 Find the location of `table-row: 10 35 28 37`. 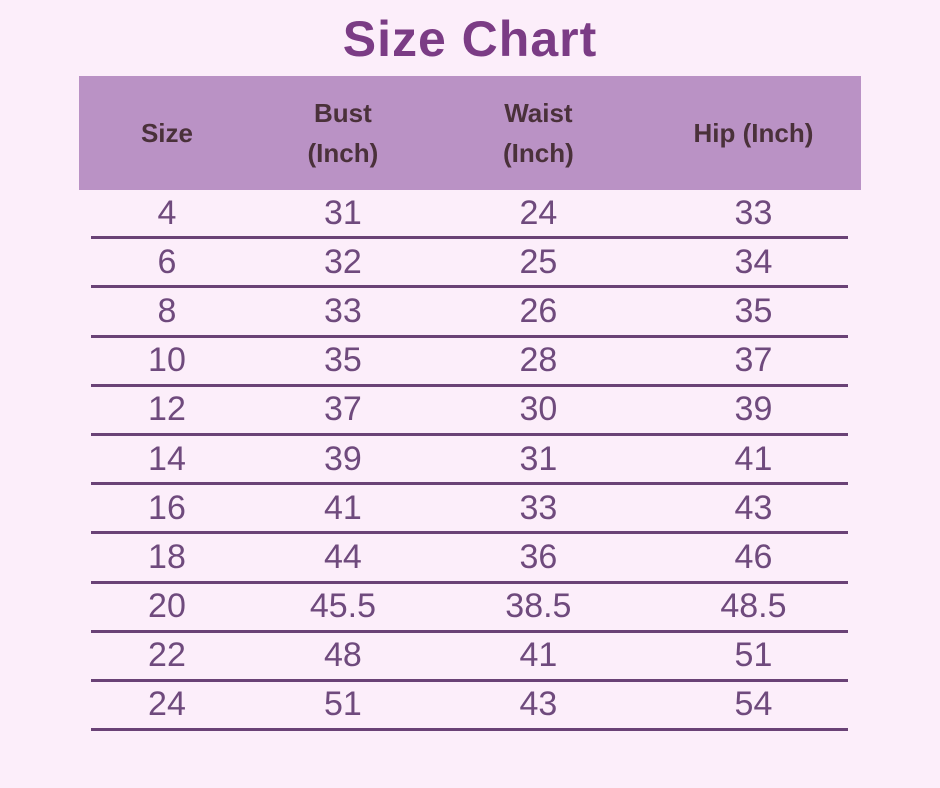

table-row: 10 35 28 37 is located at coordinates (470, 362).